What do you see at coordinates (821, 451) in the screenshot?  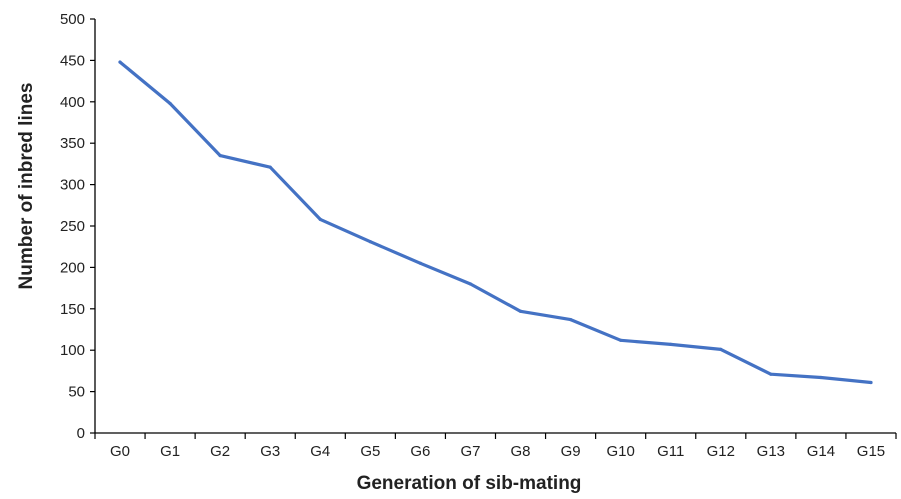 I see `x-tick-label: G14` at bounding box center [821, 451].